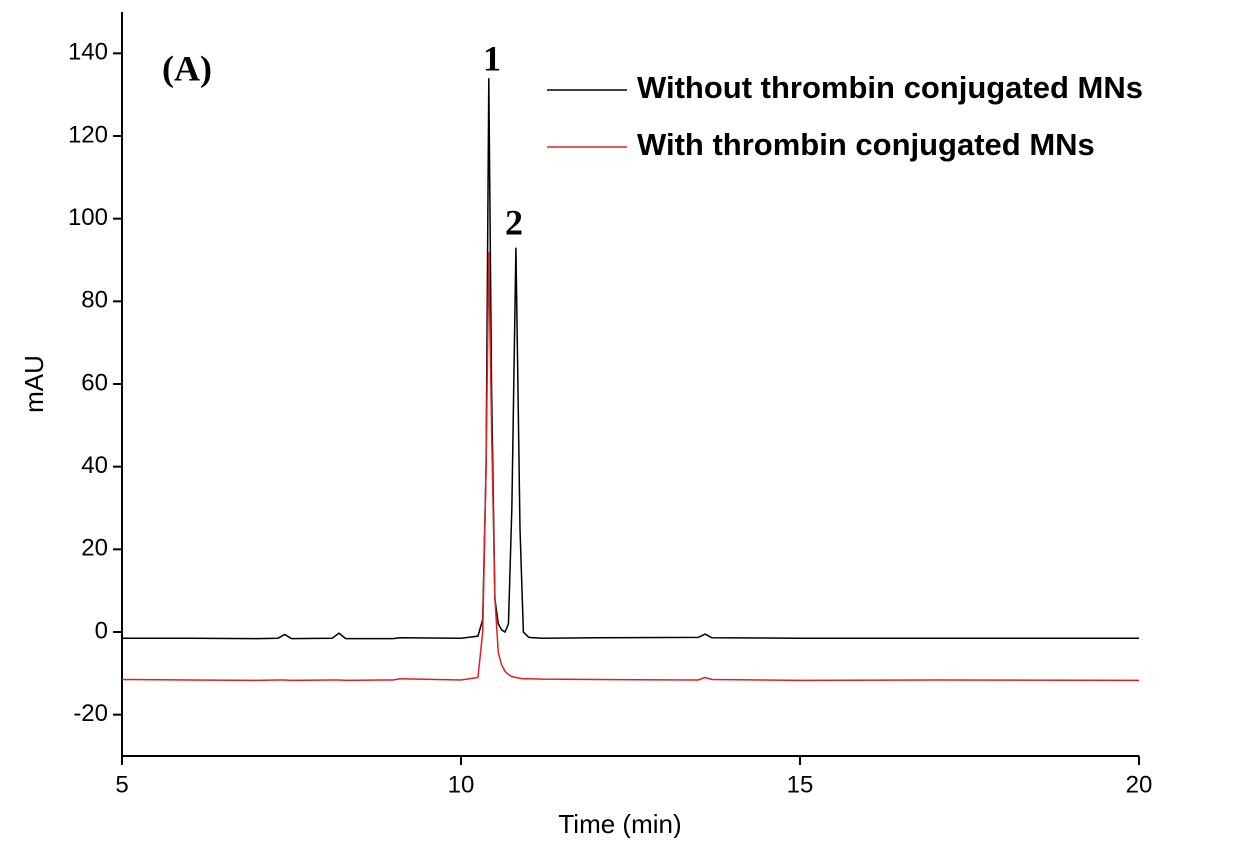  Describe the element at coordinates (94, 548) in the screenshot. I see `y-tick-label: 20` at that location.